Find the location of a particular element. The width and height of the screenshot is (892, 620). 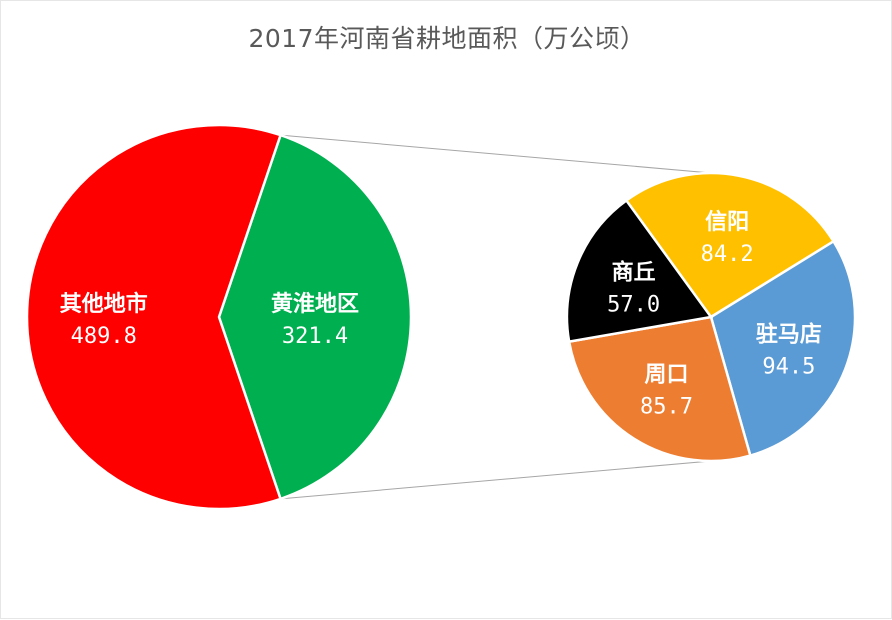

main-pie-slice-1-label-name: 其他地市 is located at coordinates (104, 304).